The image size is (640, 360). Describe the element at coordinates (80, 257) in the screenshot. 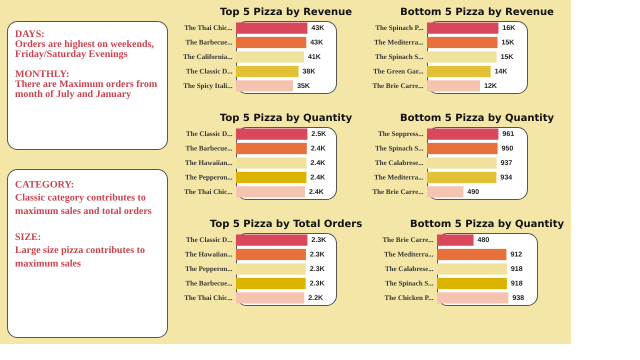

I see `text: Large size pizza contributes to maximum sales` at that location.